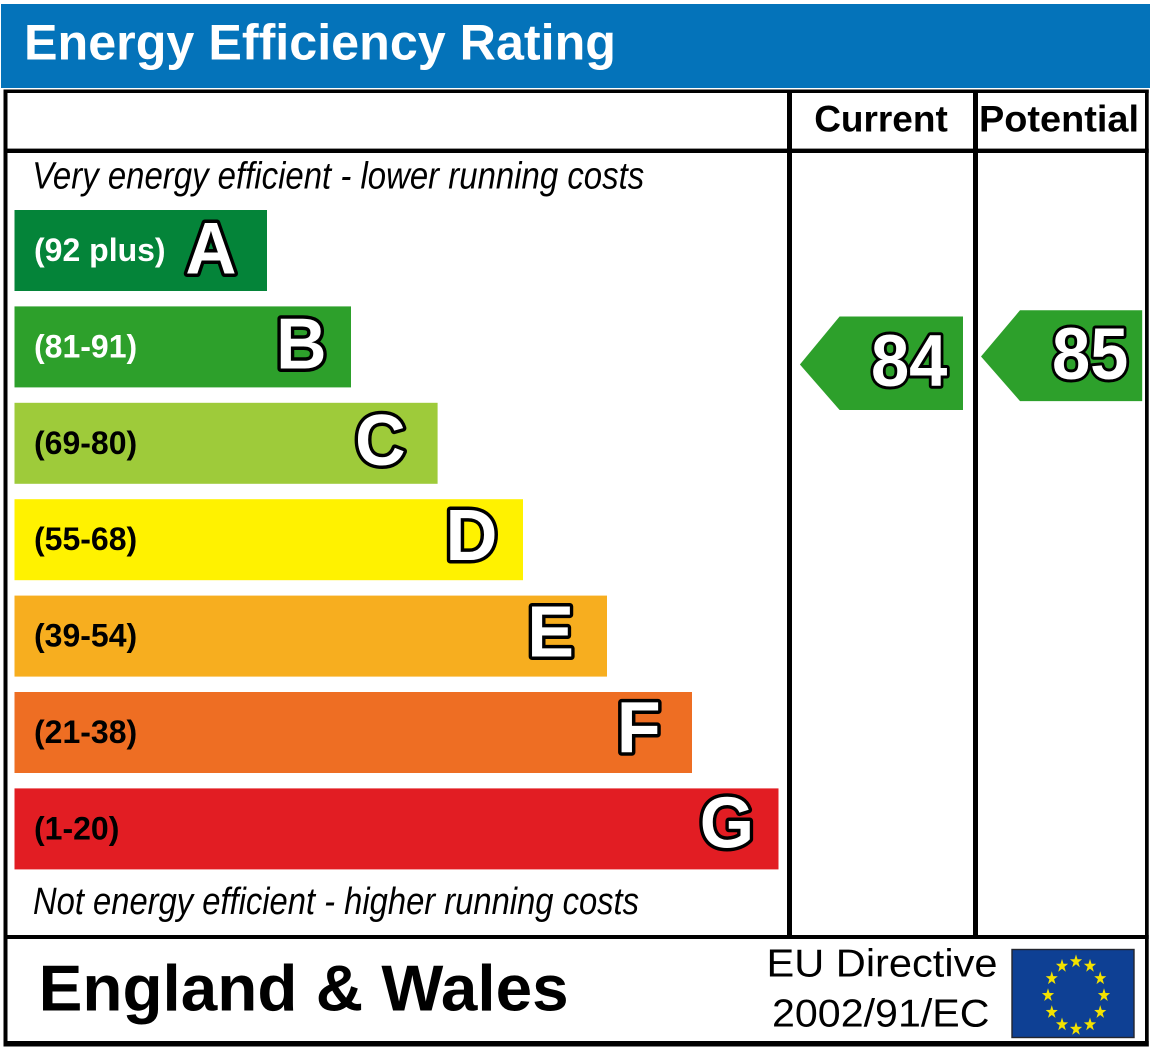 The width and height of the screenshot is (1150, 1048). What do you see at coordinates (85, 443) in the screenshot?
I see `svg-text: (69-80)` at bounding box center [85, 443].